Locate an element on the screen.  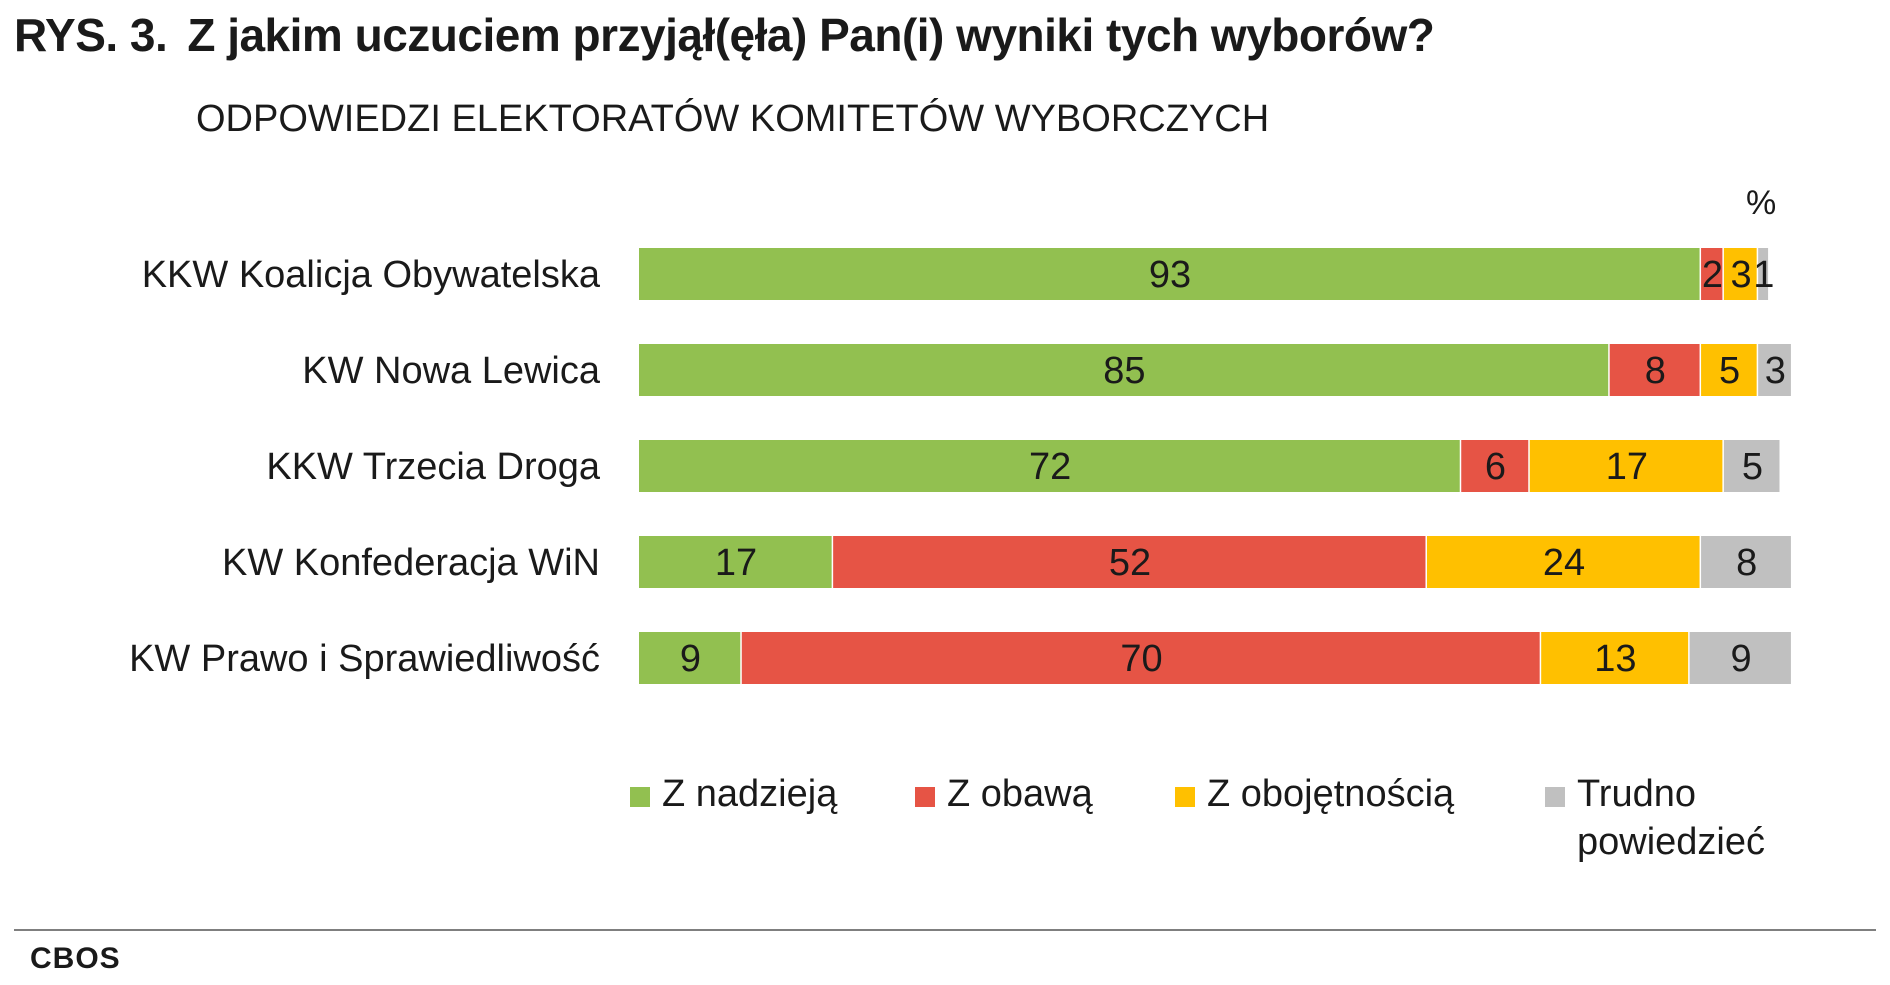
data-label: 93 is located at coordinates (1170, 275).